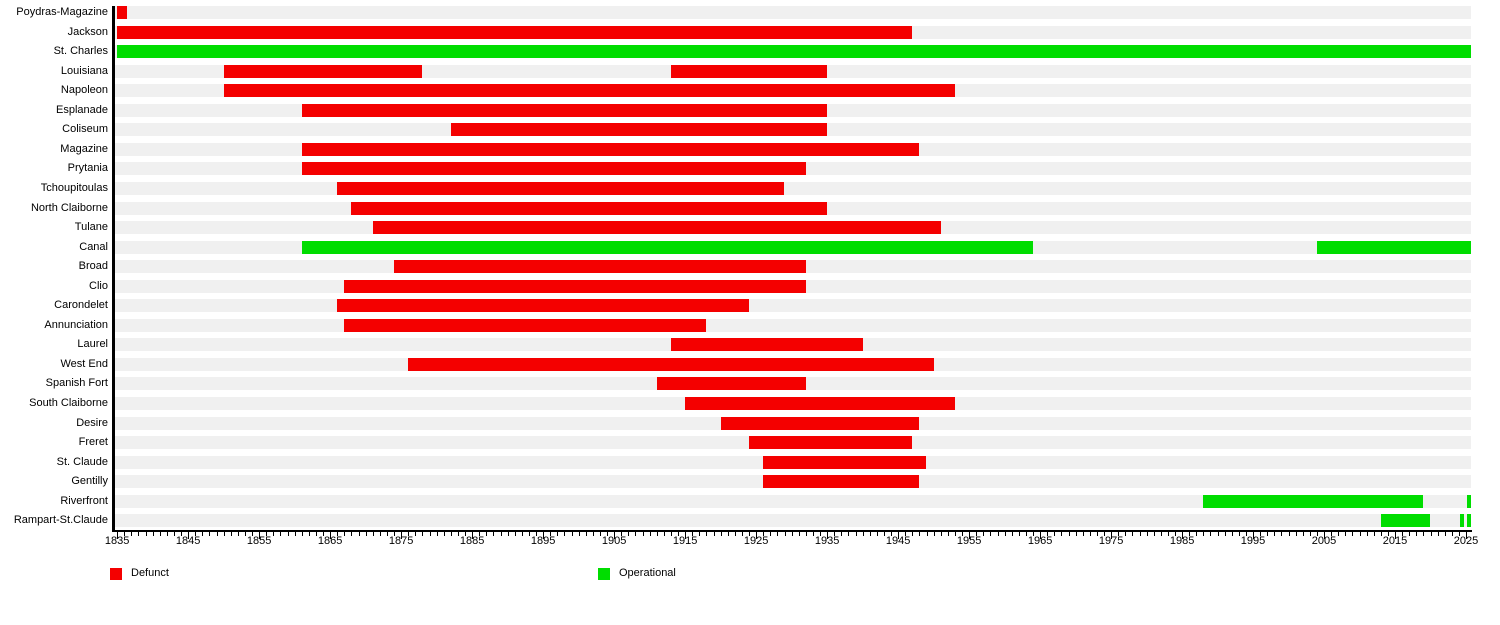  I want to click on x-axis-tick-label: 1905, so click(614, 541).